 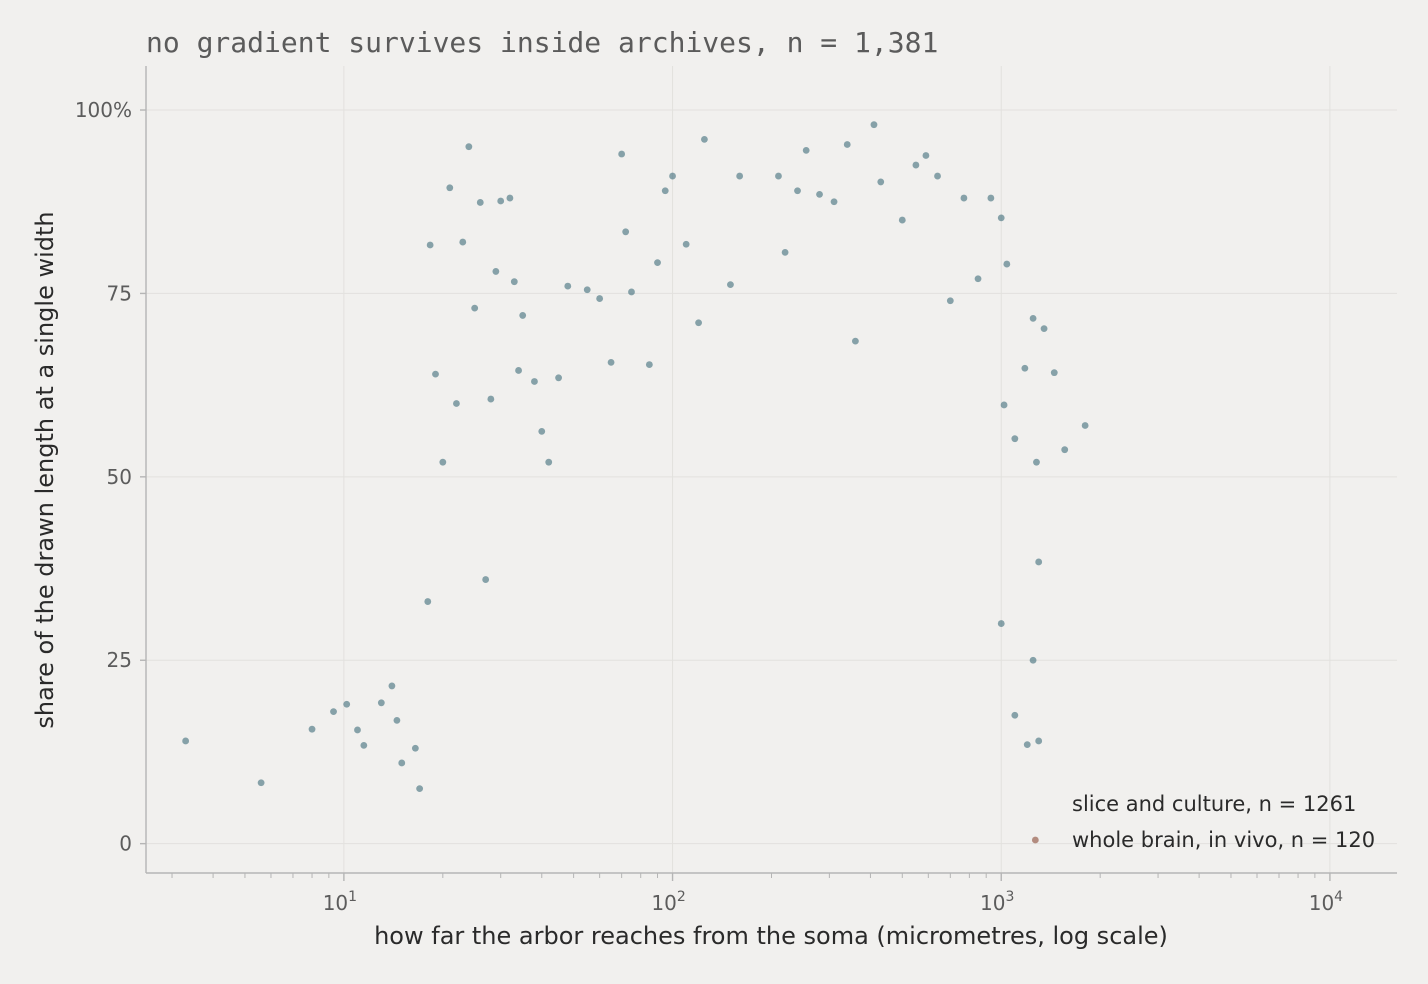 What do you see at coordinates (1223, 840) in the screenshot?
I see `legend-label-whole: whole brain, in vivo, n = 120` at bounding box center [1223, 840].